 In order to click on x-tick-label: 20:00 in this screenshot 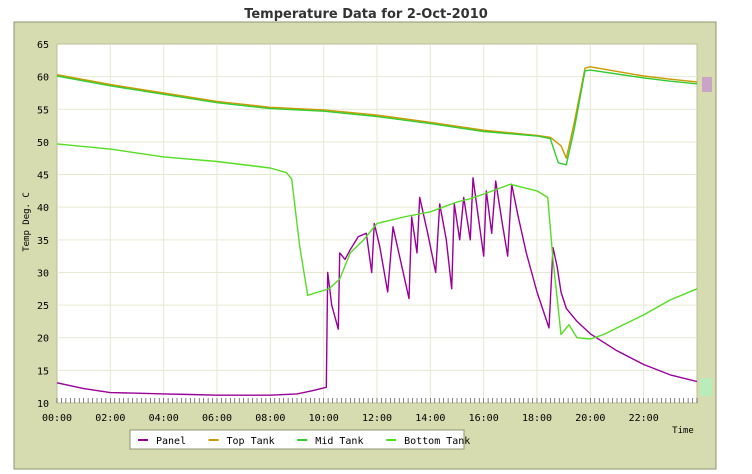, I will do `click(590, 418)`.